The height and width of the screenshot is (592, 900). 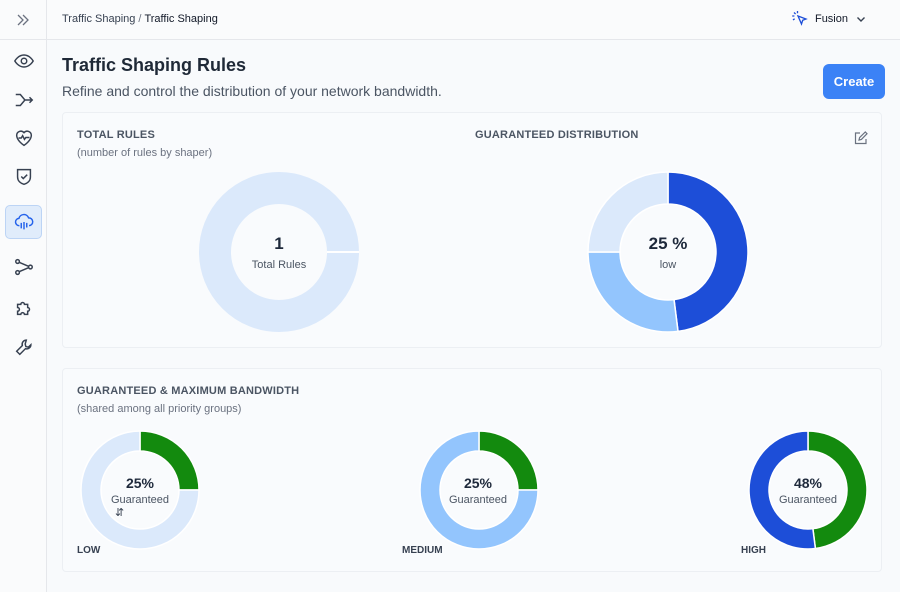 I want to click on medium-value: 25%, so click(x=478, y=483).